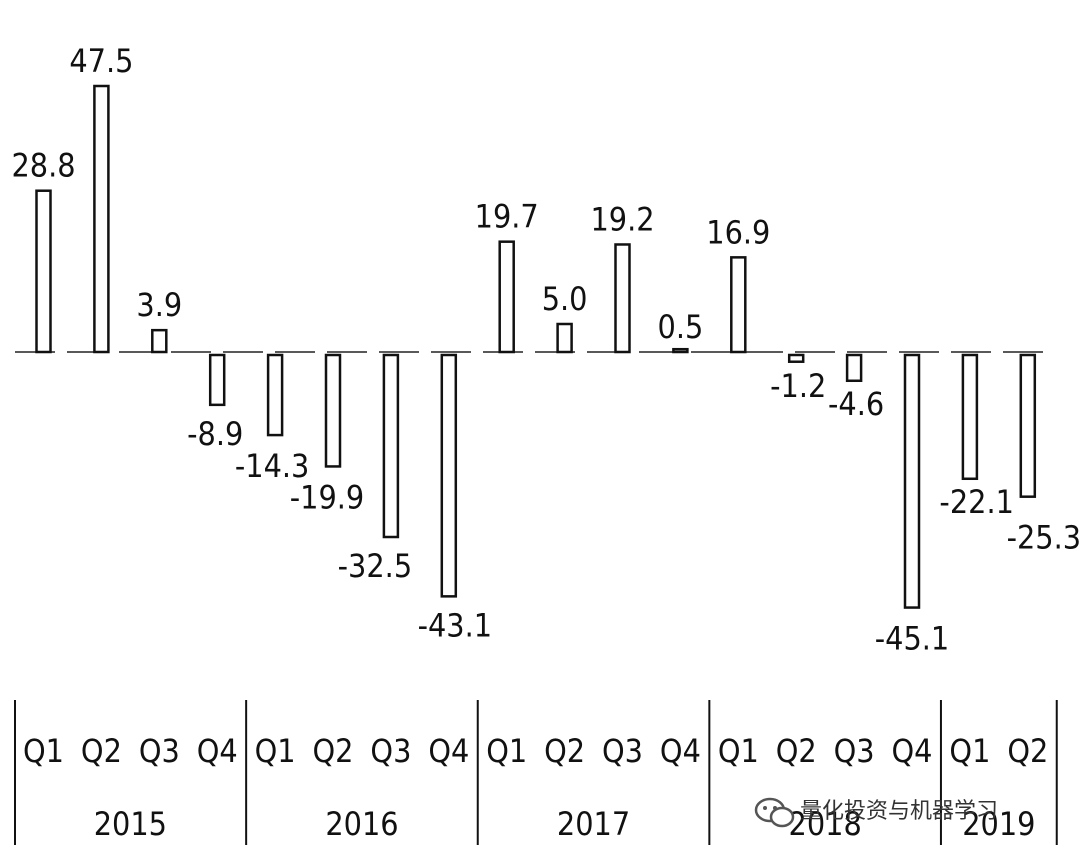 Image resolution: width=1080 pixels, height=858 pixels. Describe the element at coordinates (593, 824) in the screenshot. I see `year-label: 2017` at that location.